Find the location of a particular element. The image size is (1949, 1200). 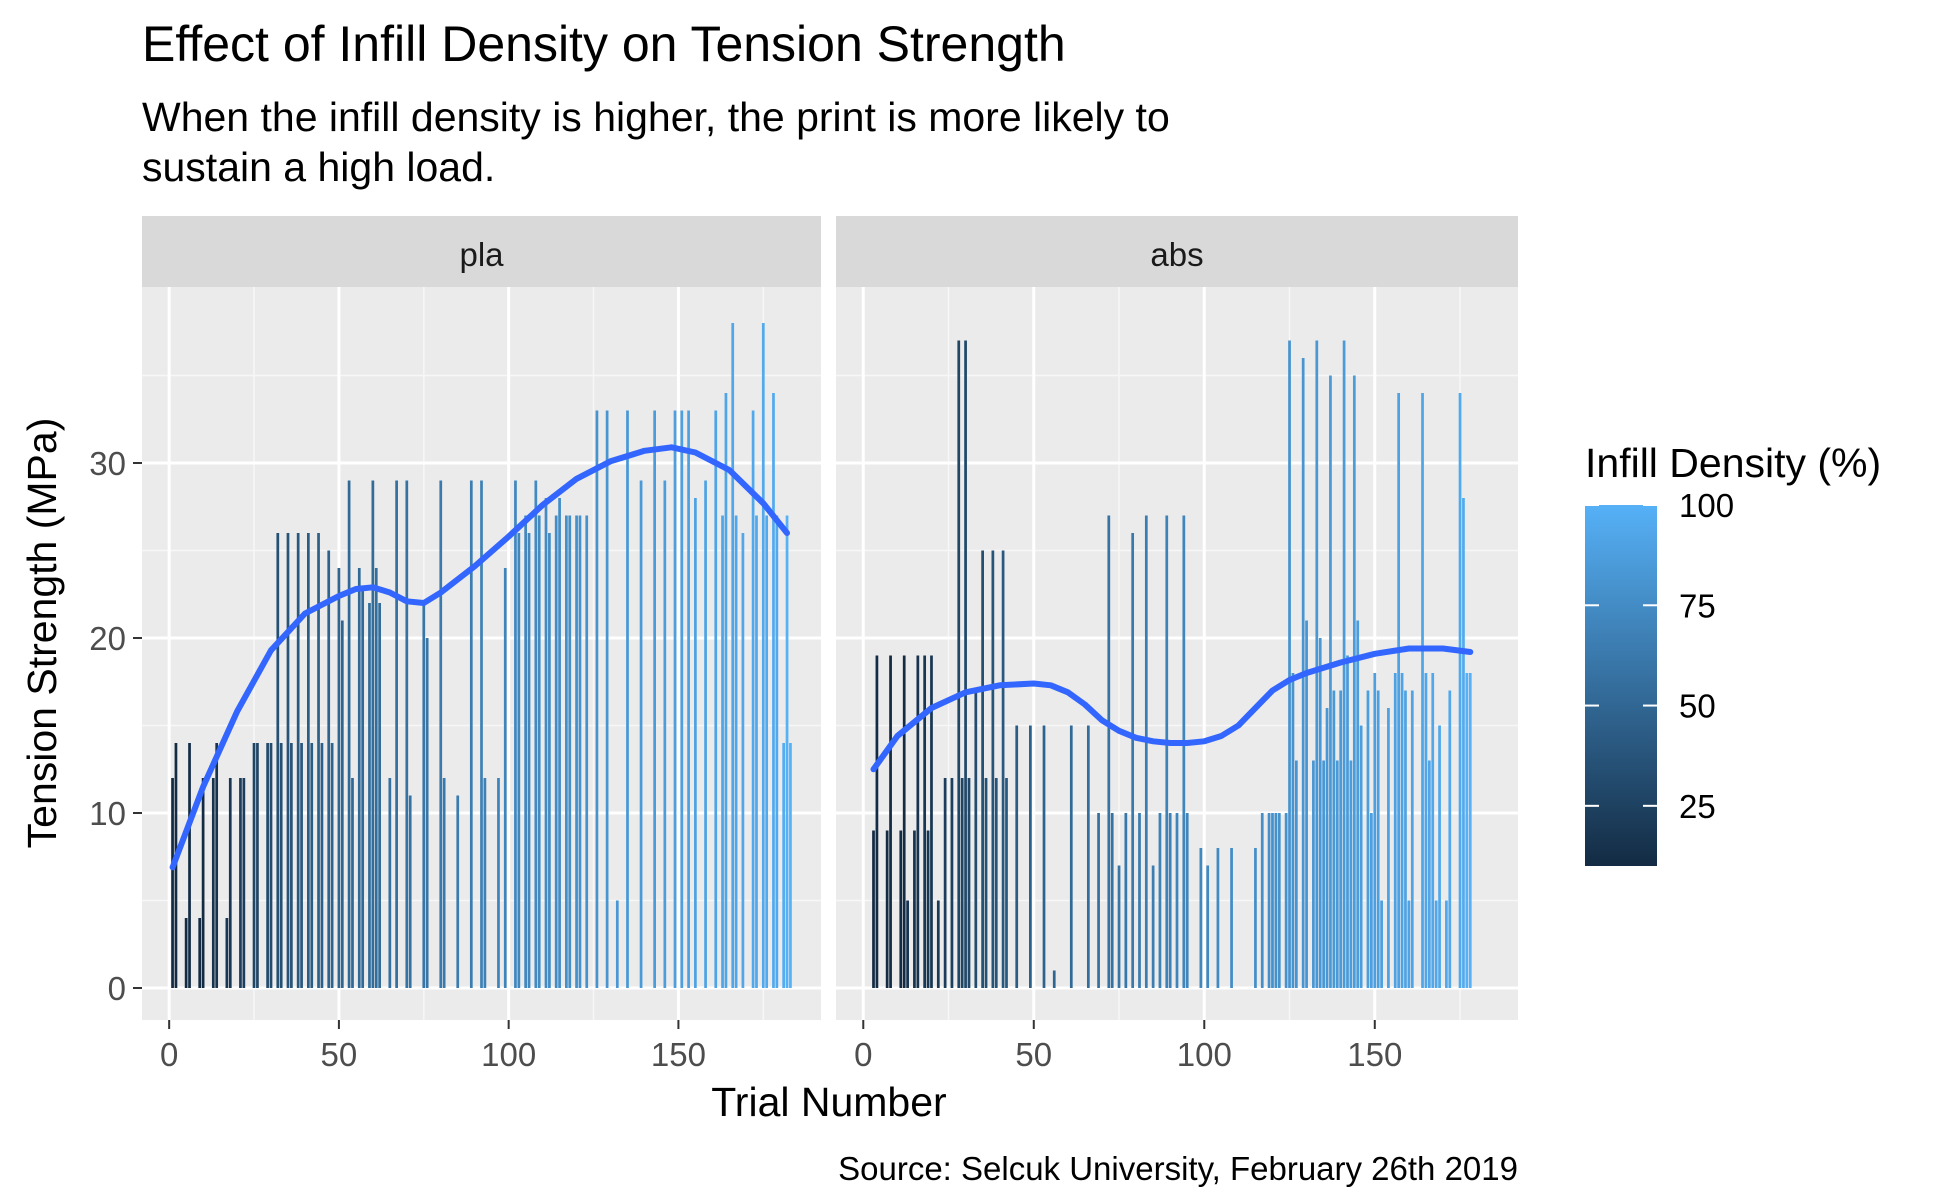

facet-strip-label: abs is located at coordinates (1176, 254).